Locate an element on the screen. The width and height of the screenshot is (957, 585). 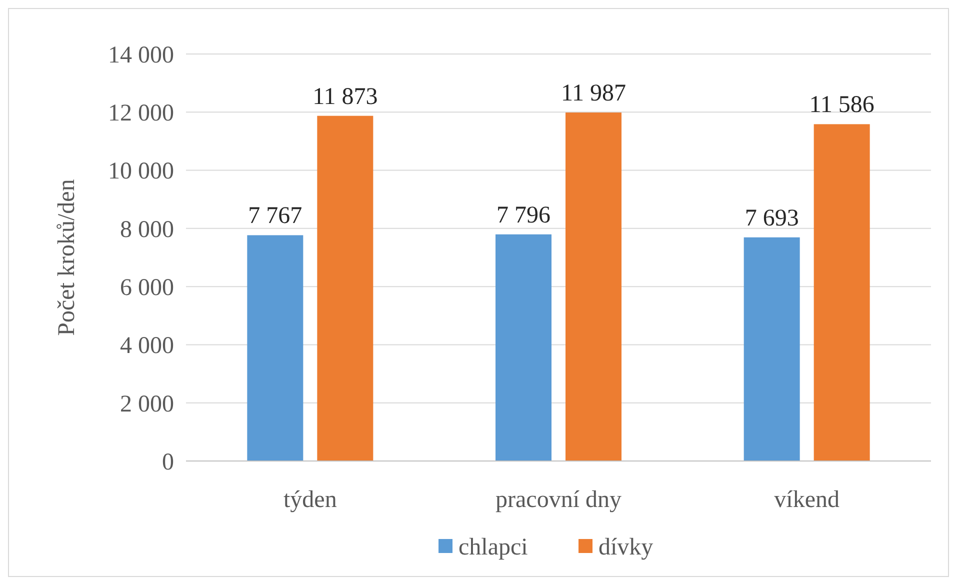
data-label: 11 873 is located at coordinates (345, 97).